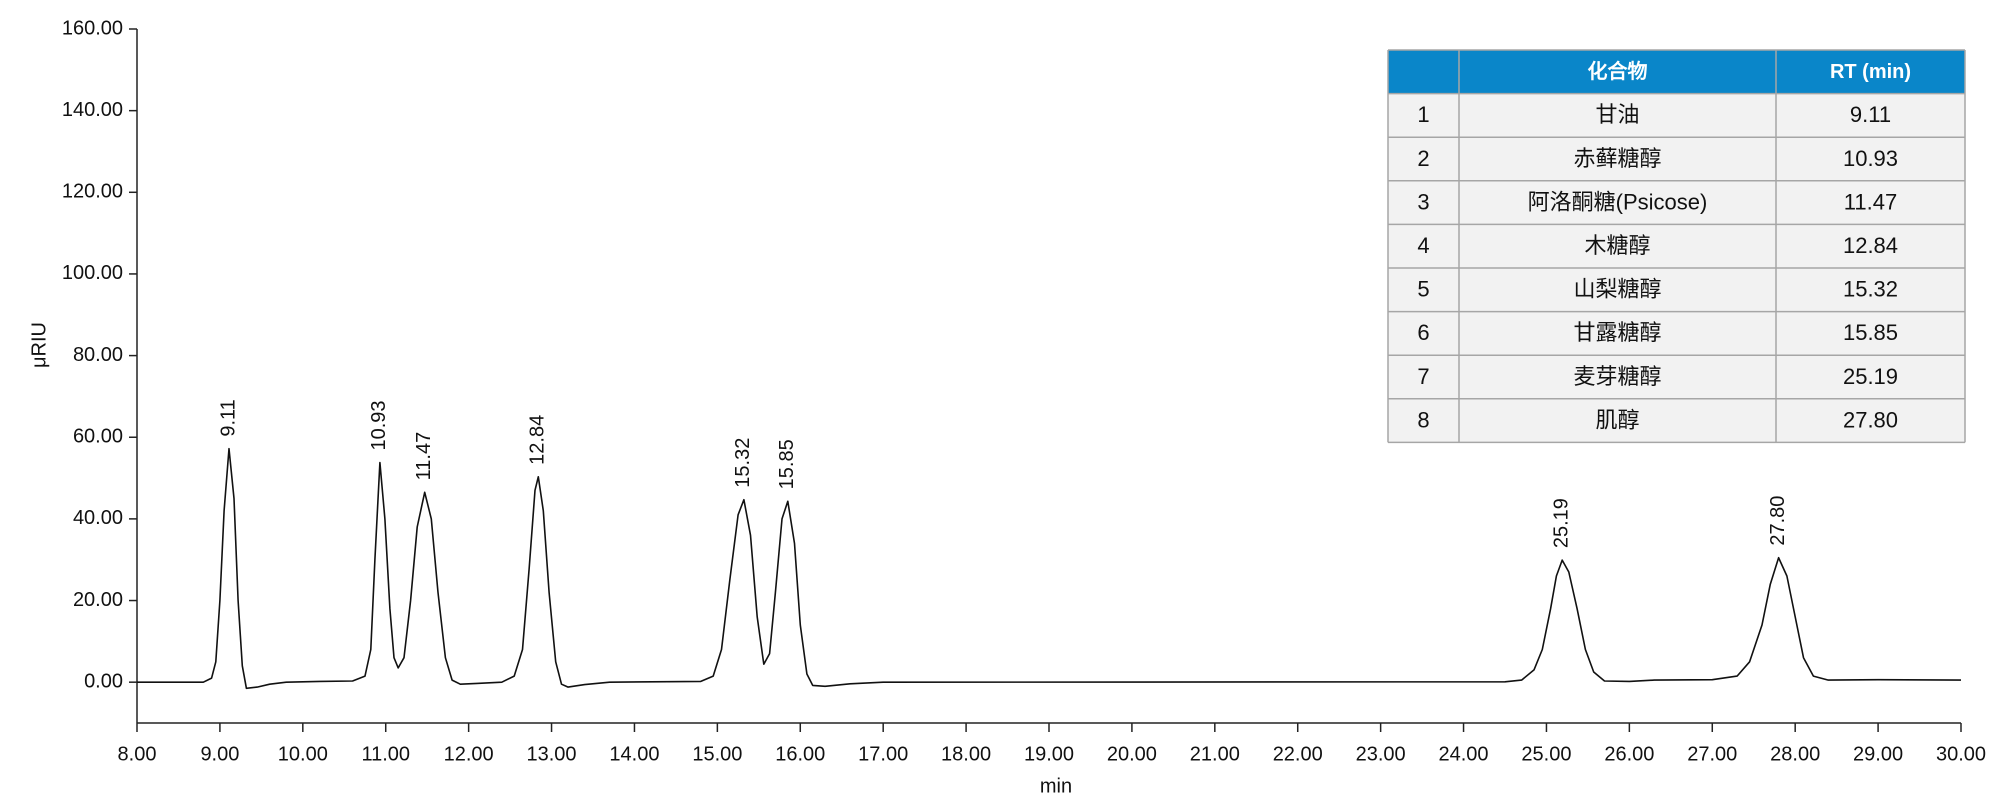 The height and width of the screenshot is (811, 2000). I want to click on y-tick-label: 80.00, so click(98, 355).